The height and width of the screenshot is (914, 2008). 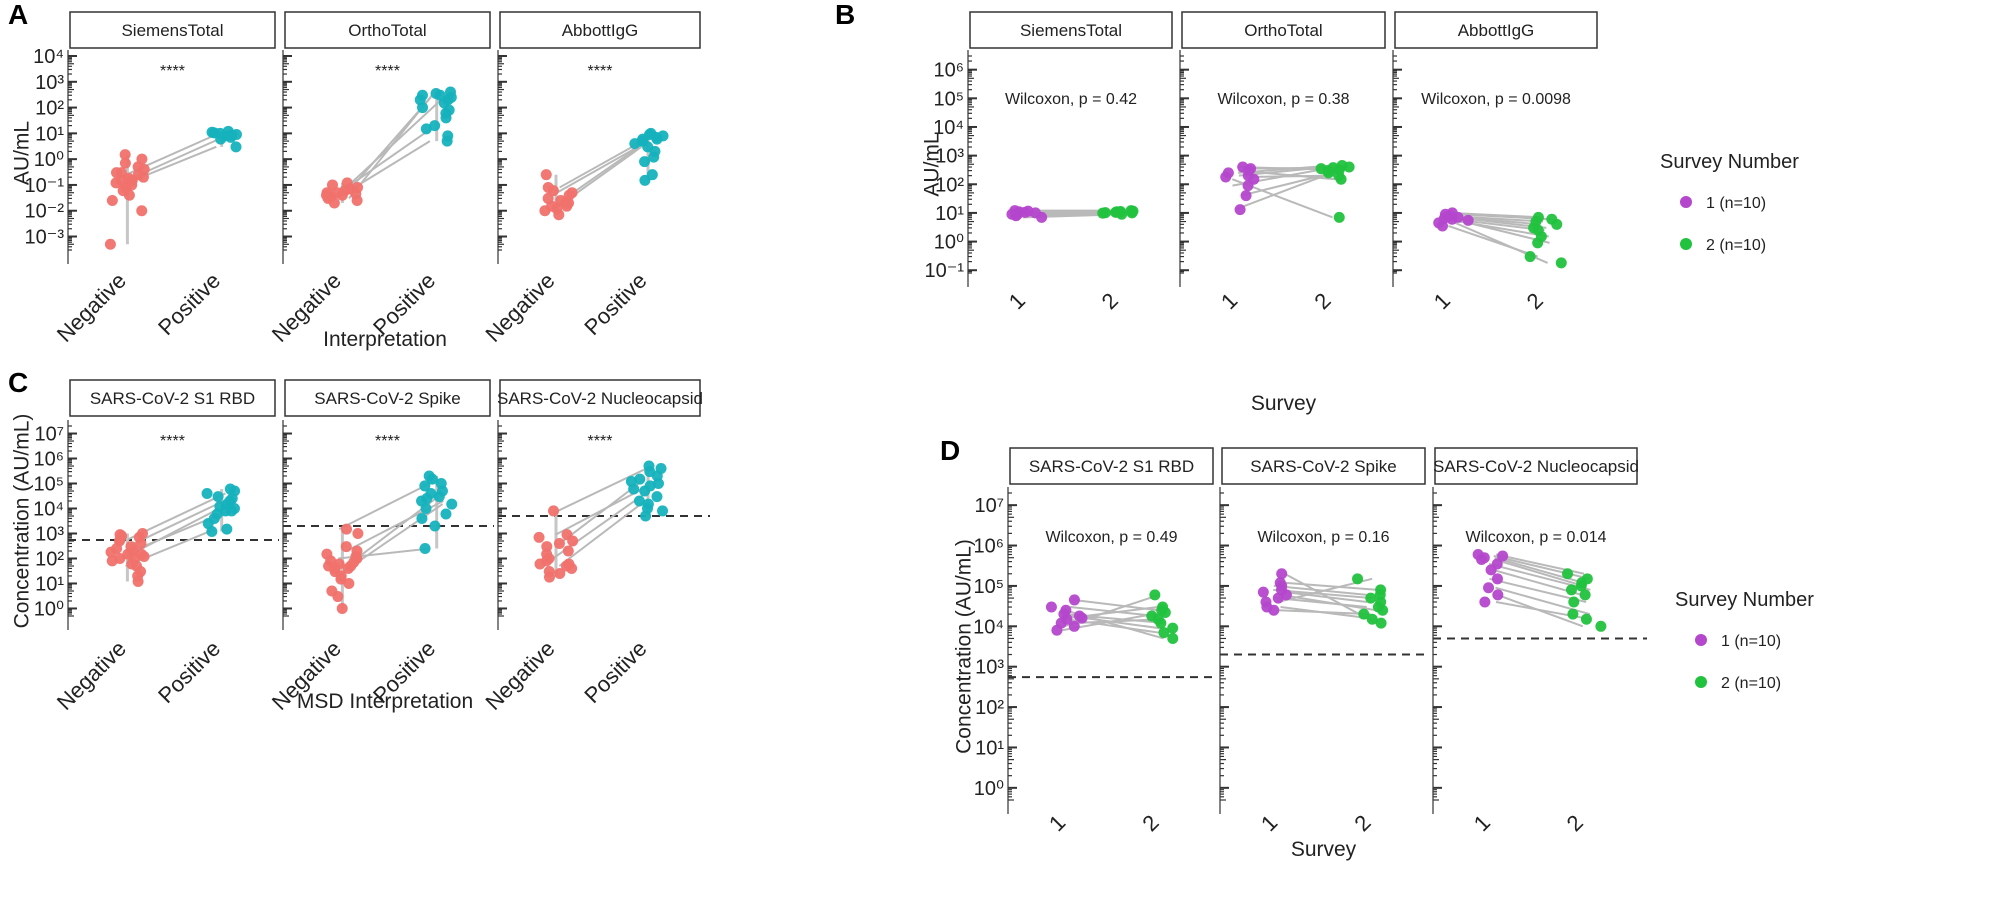 What do you see at coordinates (45, 186) in the screenshot?
I see `y-tick-label: 10⁻¹` at bounding box center [45, 186].